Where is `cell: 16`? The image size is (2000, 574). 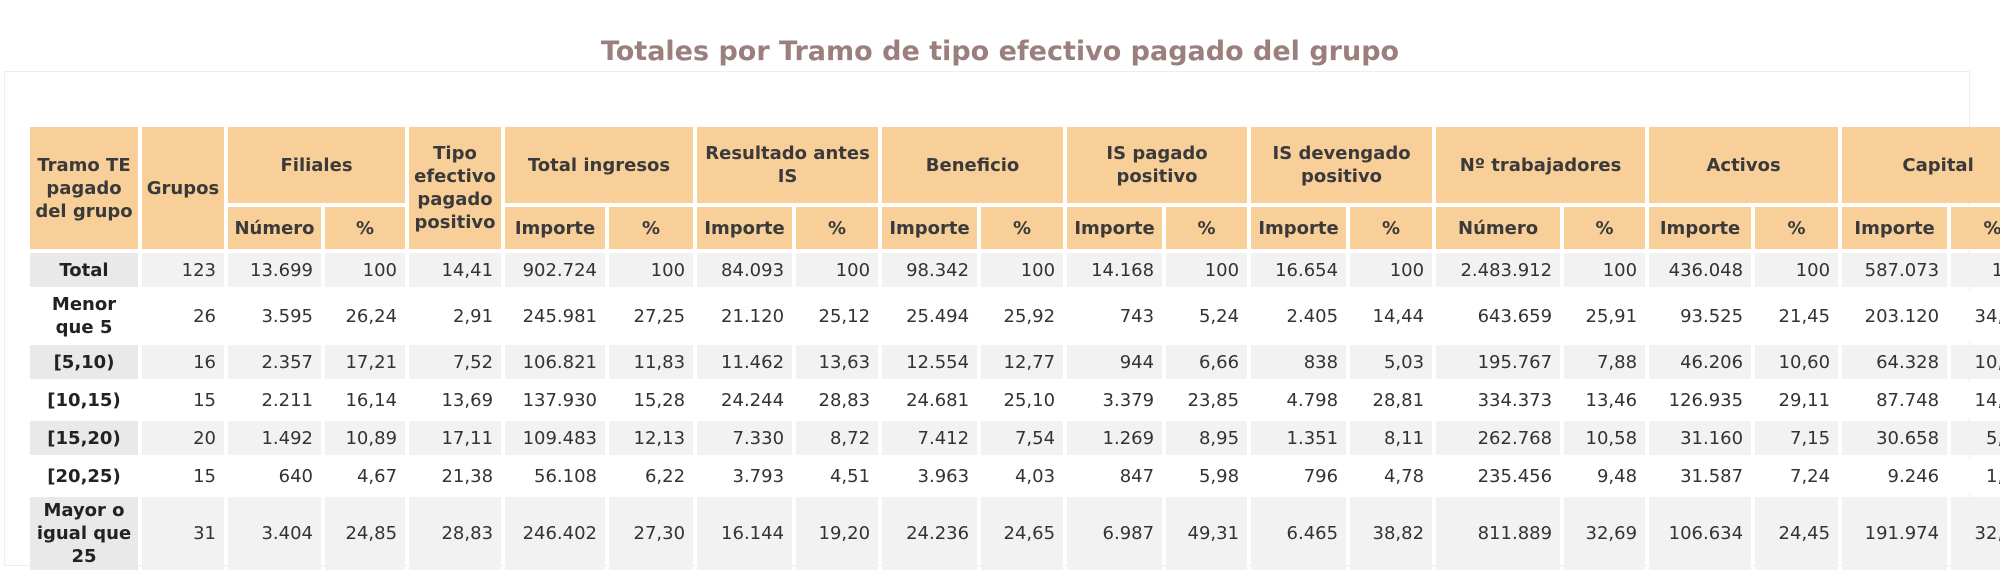
cell: 16 is located at coordinates (183, 362).